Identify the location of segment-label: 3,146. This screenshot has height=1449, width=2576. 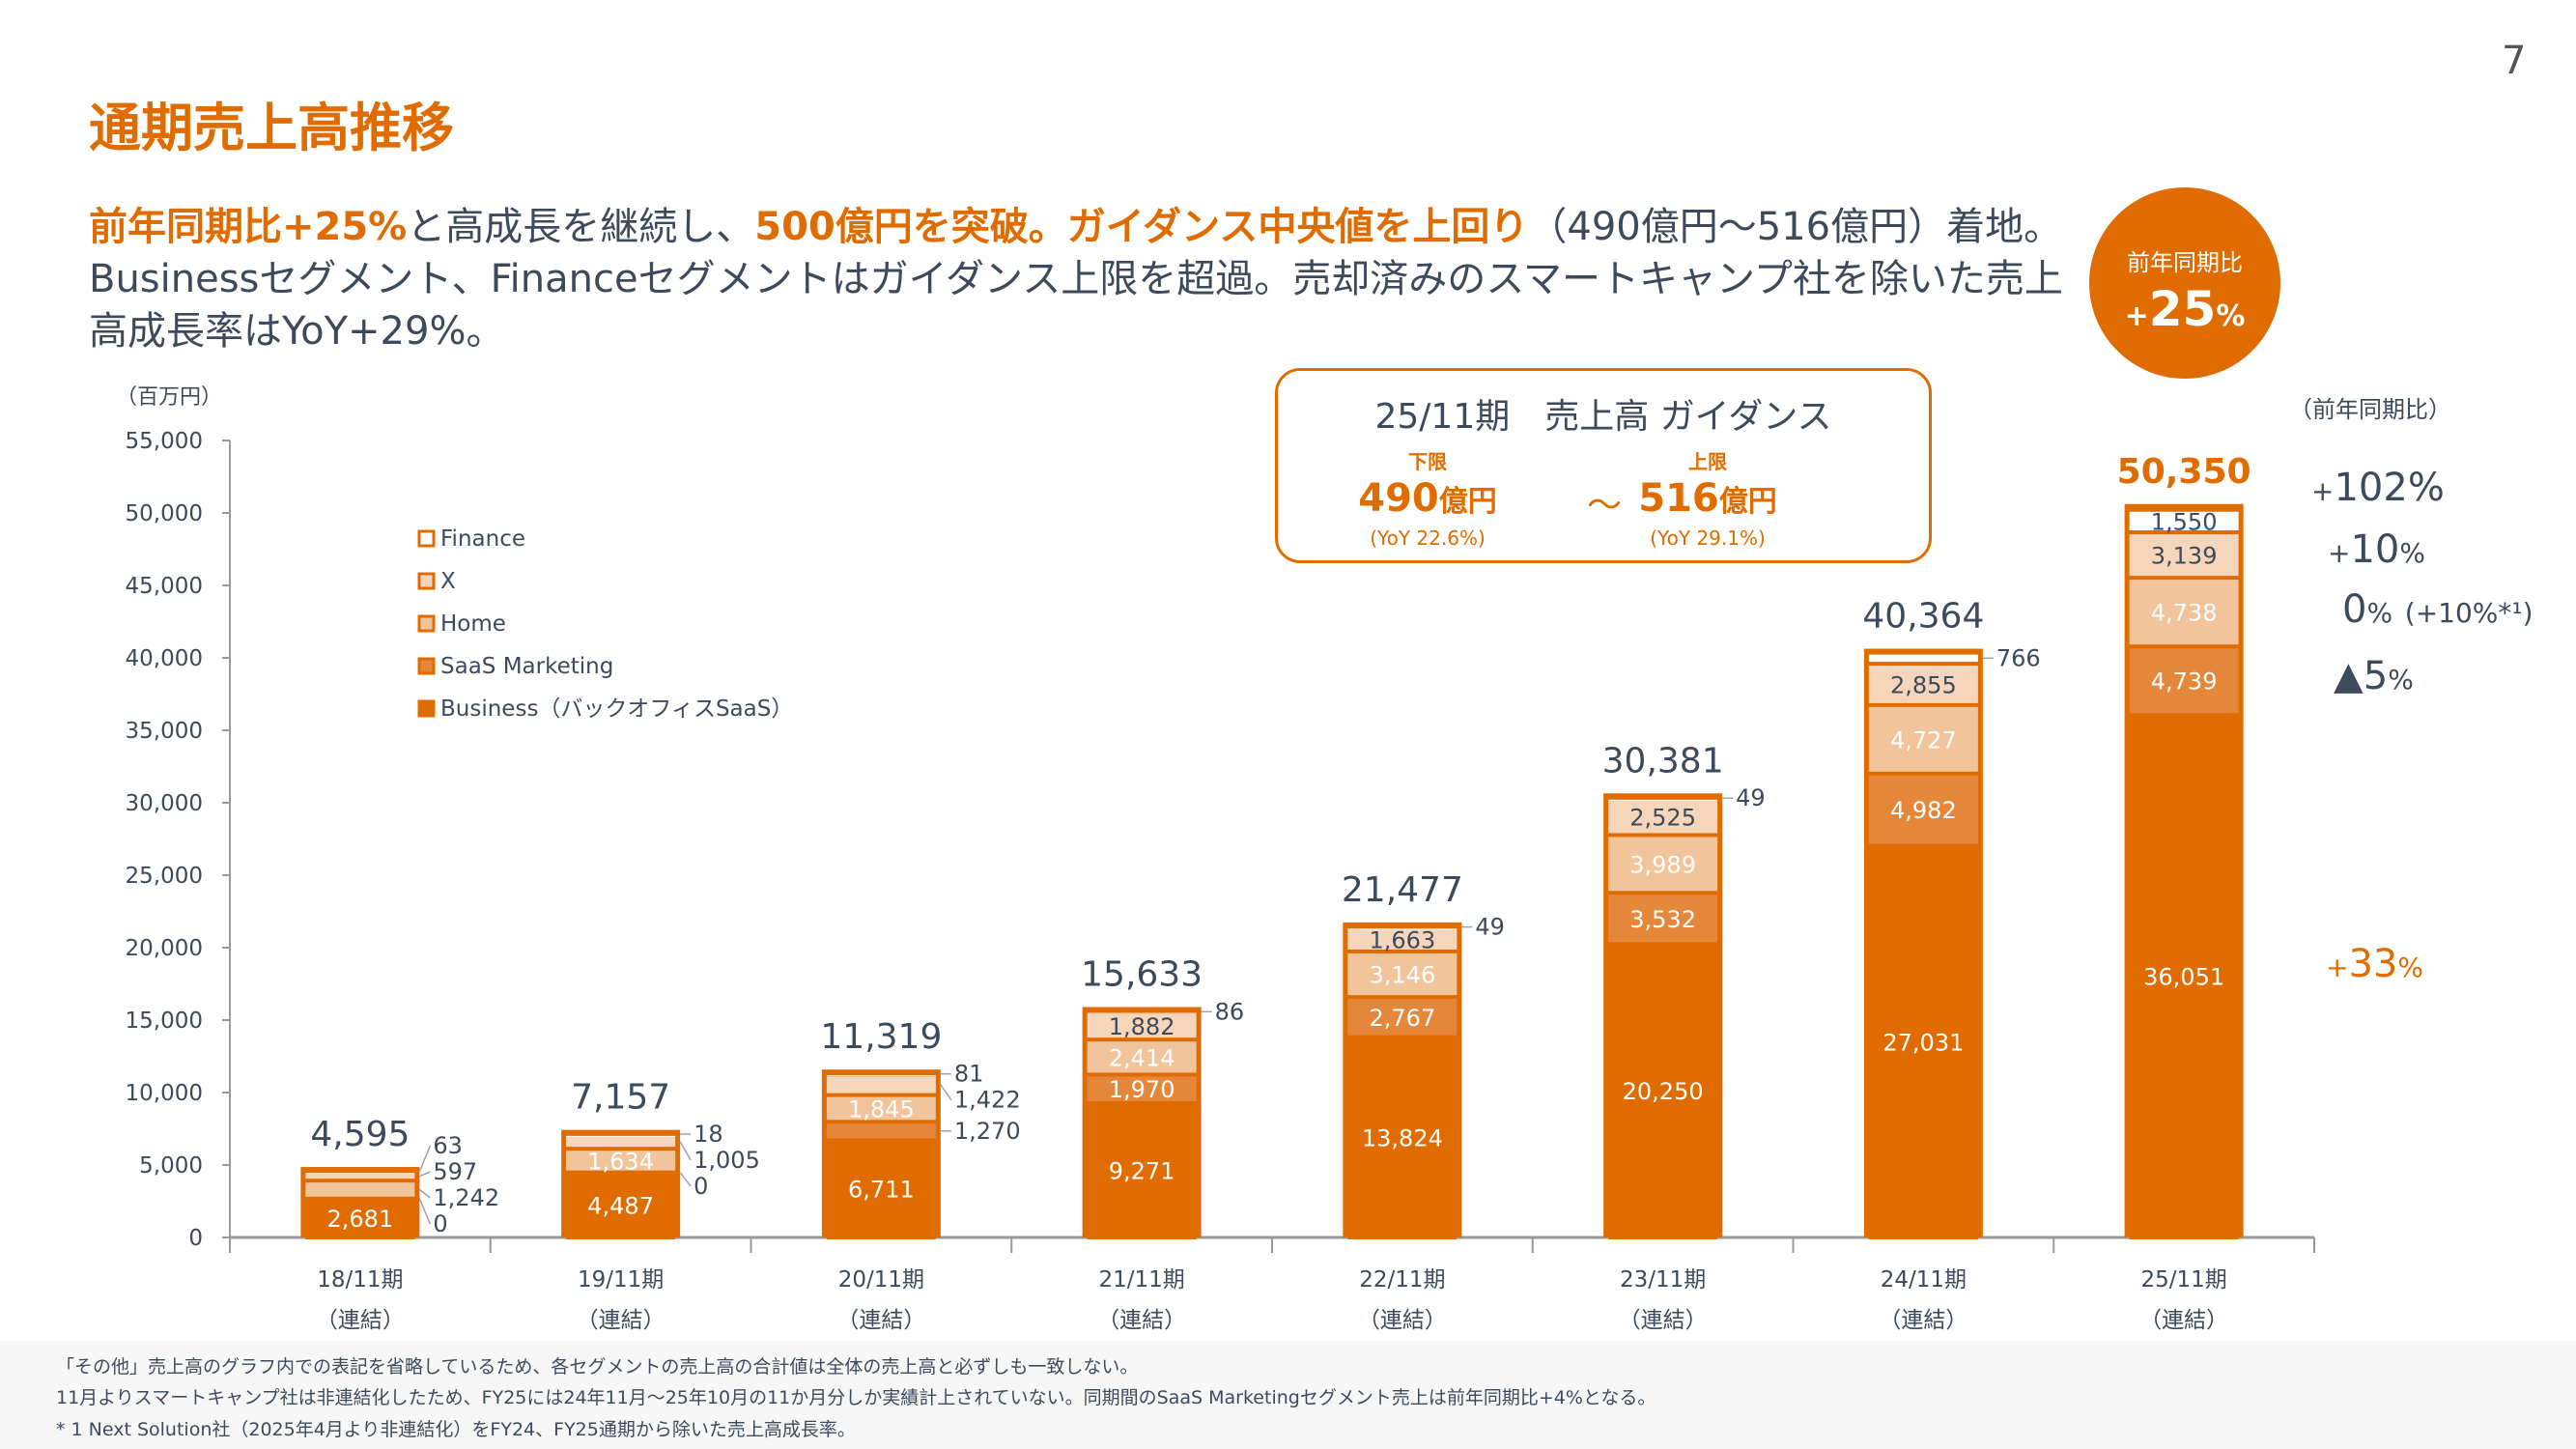
(1403, 975).